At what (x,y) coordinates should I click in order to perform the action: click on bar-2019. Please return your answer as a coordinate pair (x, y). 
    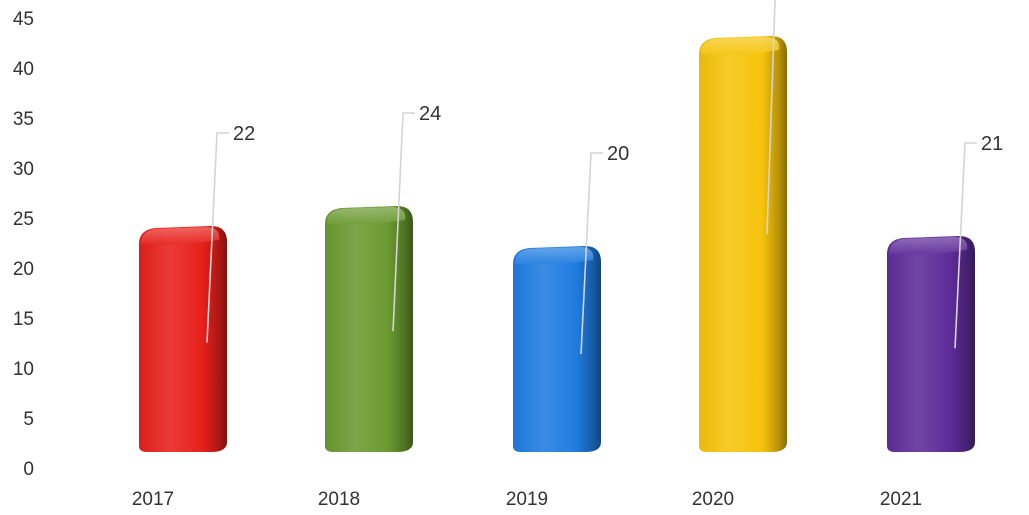
    Looking at the image, I should click on (557, 349).